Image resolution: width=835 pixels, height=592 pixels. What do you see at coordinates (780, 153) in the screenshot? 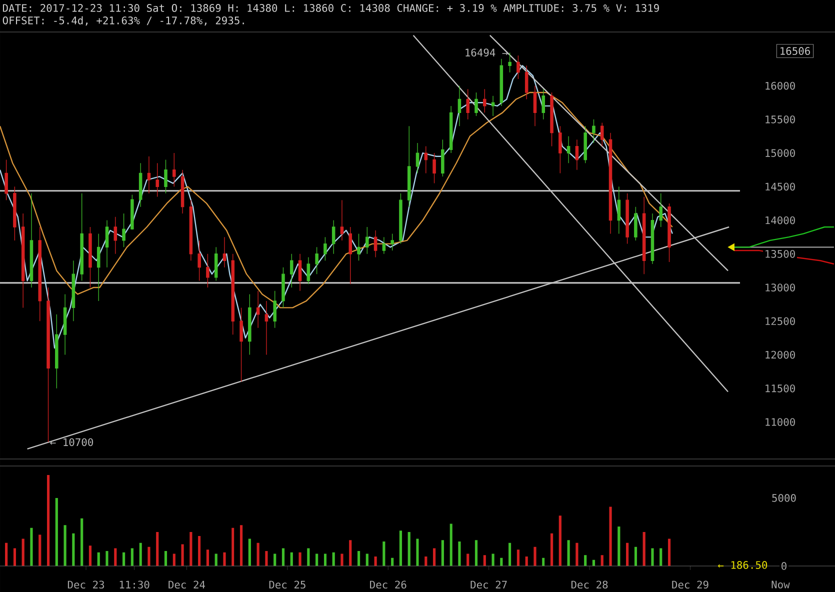
I see `y-tick-label: 15000` at bounding box center [780, 153].